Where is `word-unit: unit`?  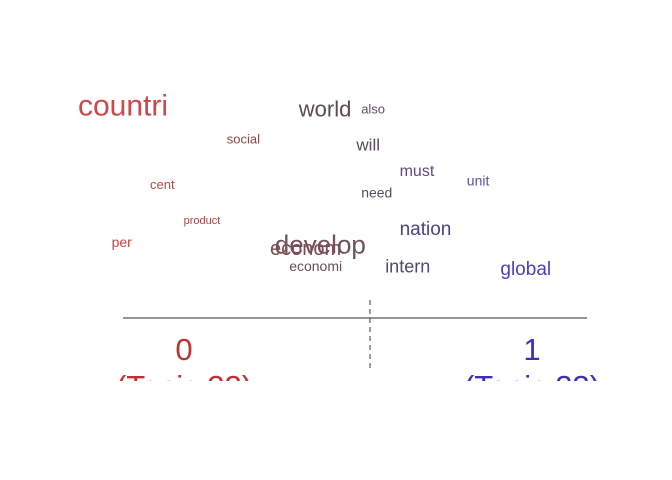
word-unit: unit is located at coordinates (478, 181).